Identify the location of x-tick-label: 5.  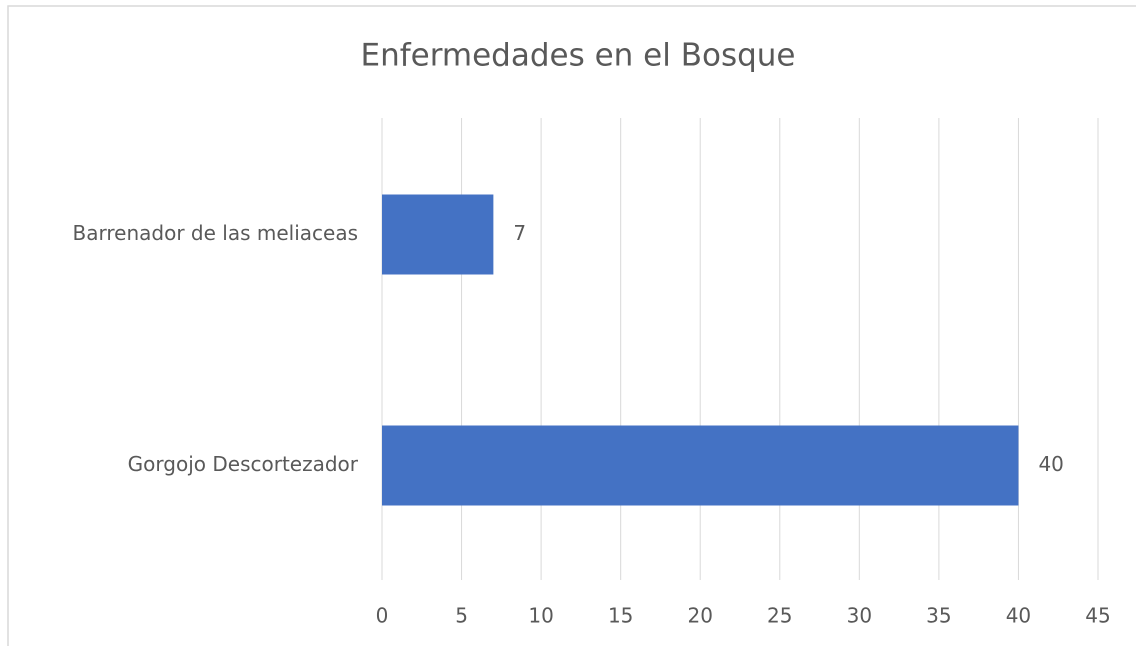
(461, 616).